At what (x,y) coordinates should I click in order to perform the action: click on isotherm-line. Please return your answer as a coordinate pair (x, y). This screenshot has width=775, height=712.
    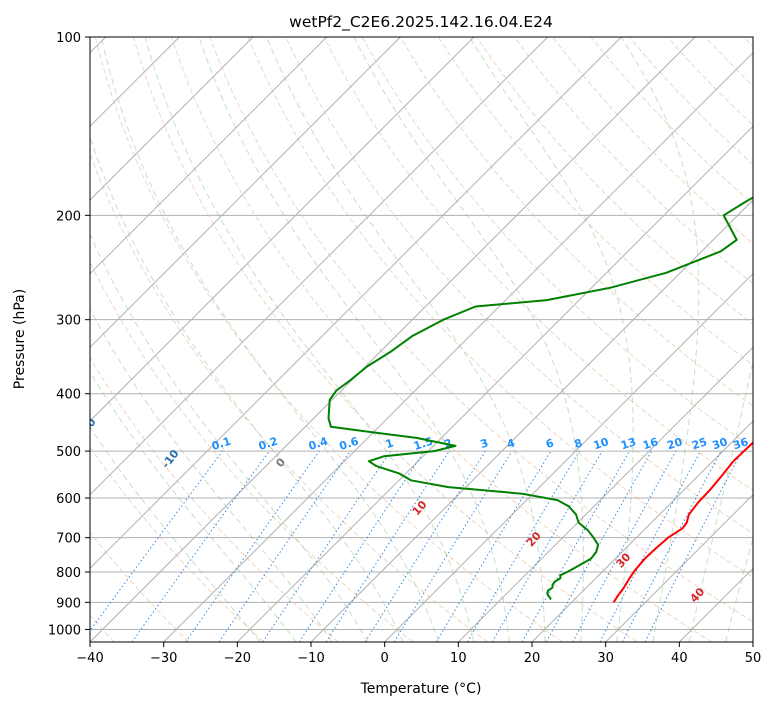
    Looking at the image, I should click on (764, 339).